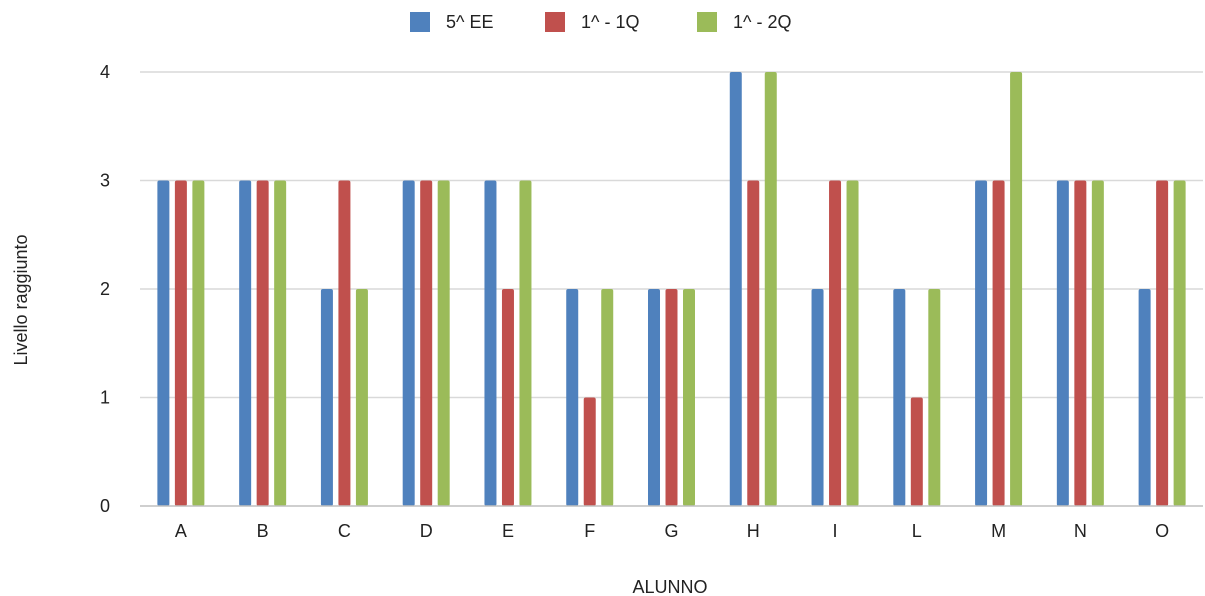 Image resolution: width=1205 pixels, height=596 pixels. I want to click on x-tick-label: M, so click(998, 531).